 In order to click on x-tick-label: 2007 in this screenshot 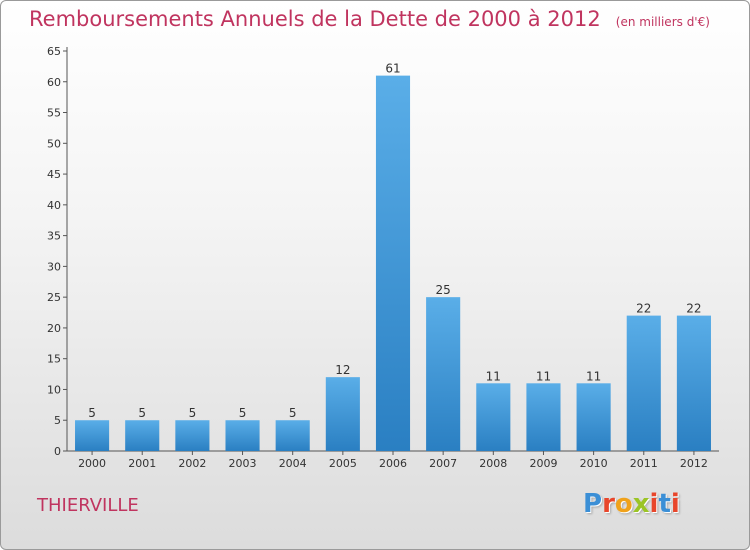, I will do `click(443, 463)`.